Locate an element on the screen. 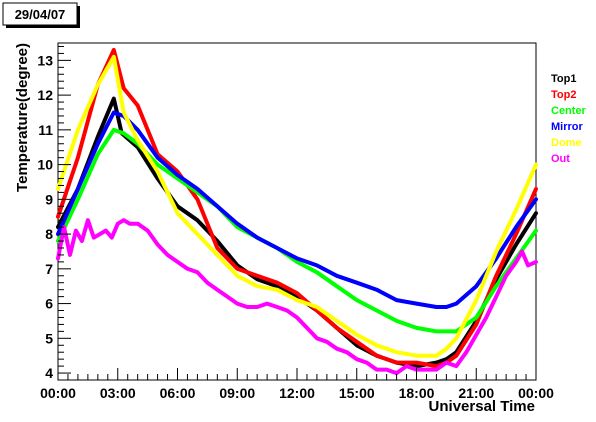 This screenshot has width=596, height=422. x-tick-label: 15:00 is located at coordinates (357, 393).